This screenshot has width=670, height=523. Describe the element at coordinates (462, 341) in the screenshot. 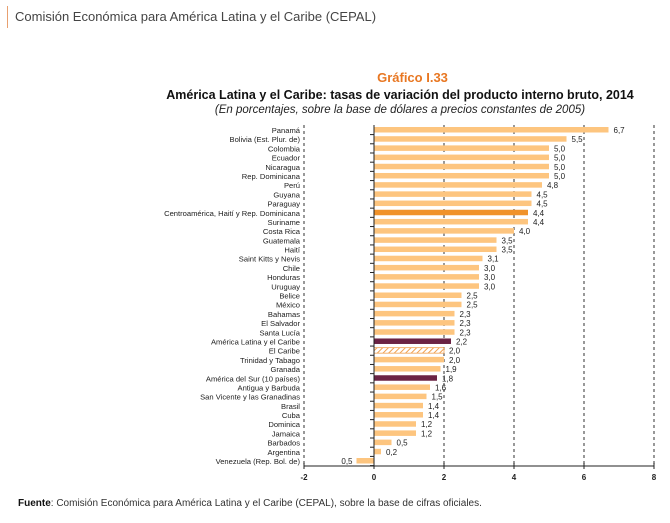

I see `data-label: 2,2` at that location.